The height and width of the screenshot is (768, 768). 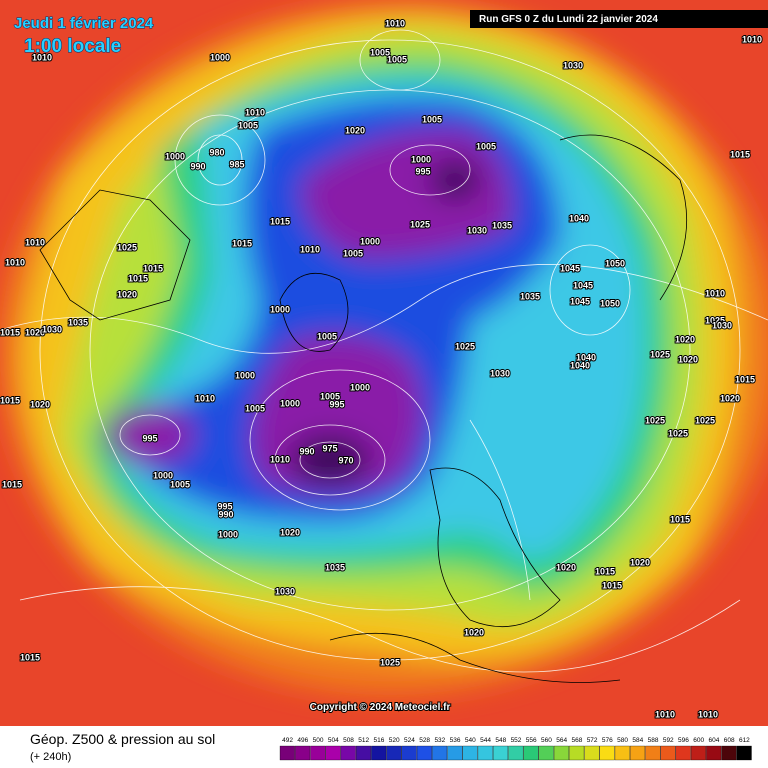 What do you see at coordinates (379, 740) in the screenshot?
I see `legend-level: 516` at bounding box center [379, 740].